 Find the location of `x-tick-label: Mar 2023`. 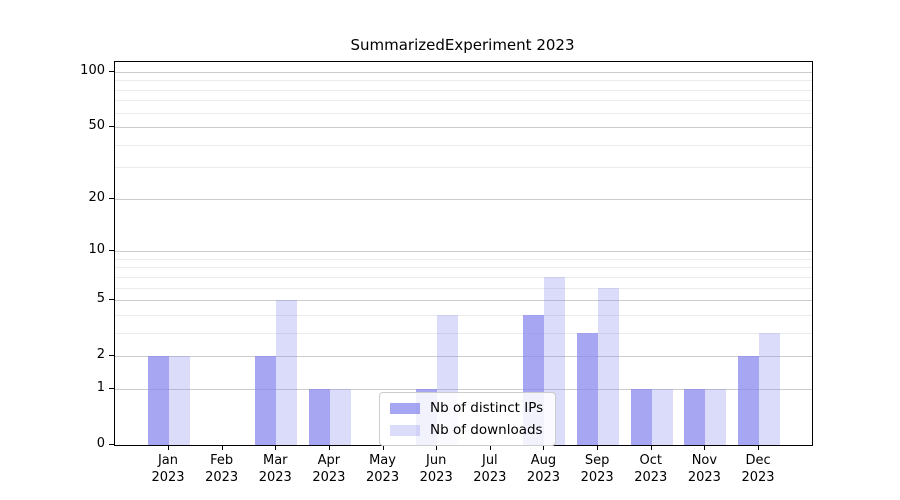

x-tick-label: Mar 2023 is located at coordinates (275, 469).